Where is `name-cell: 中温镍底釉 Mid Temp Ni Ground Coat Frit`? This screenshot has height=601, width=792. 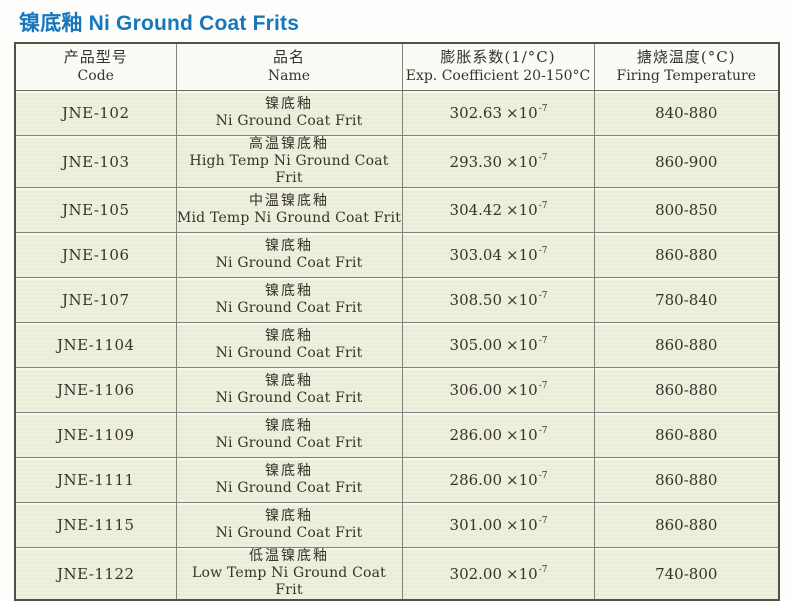 name-cell: 中温镍底釉 Mid Temp Ni Ground Coat Frit is located at coordinates (289, 210).